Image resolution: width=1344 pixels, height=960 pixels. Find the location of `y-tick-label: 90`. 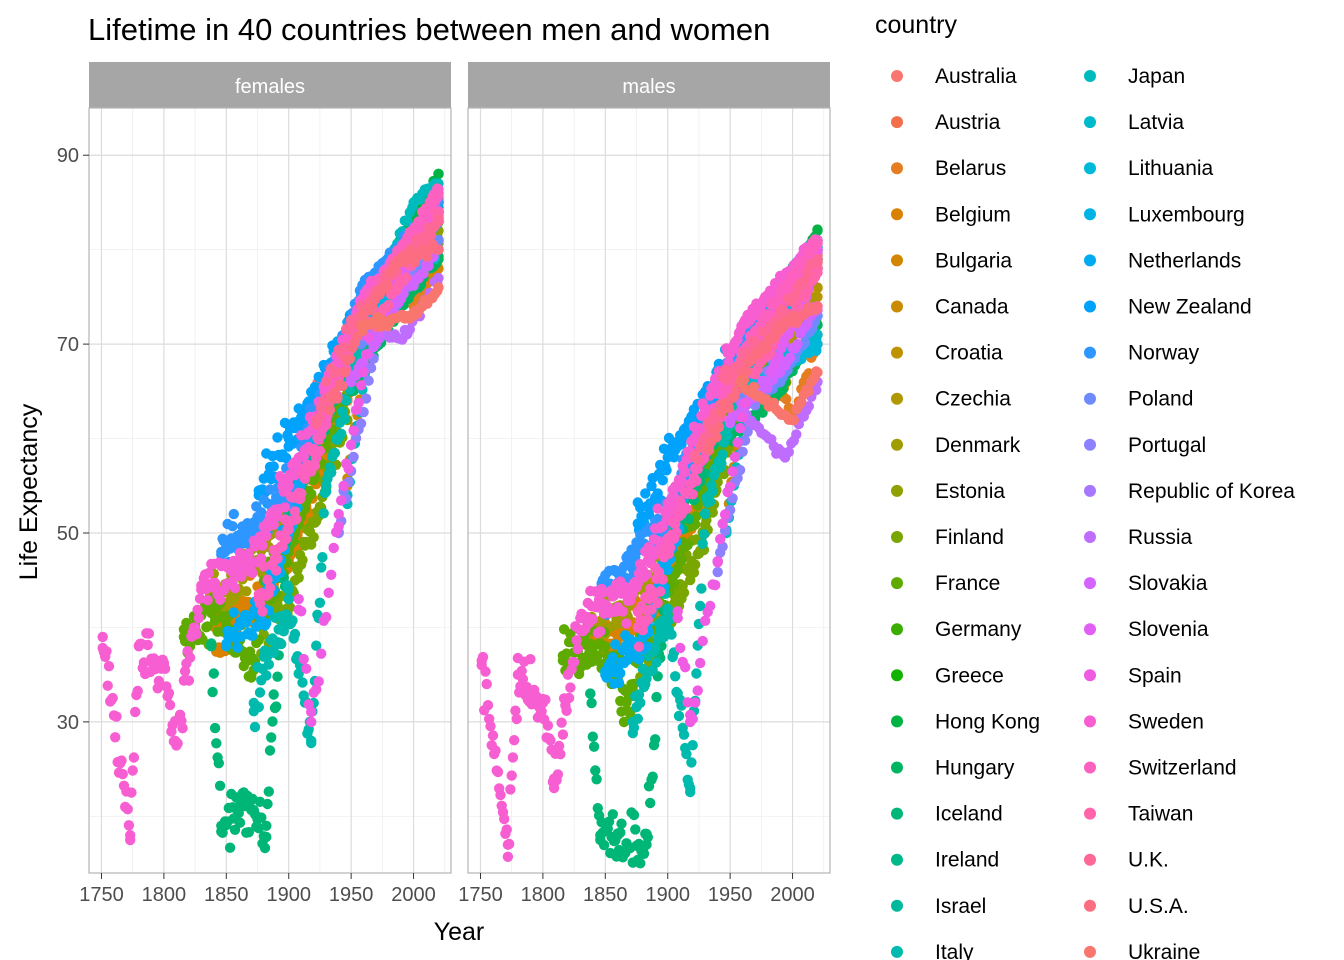

y-tick-label: 90 is located at coordinates (68, 156).